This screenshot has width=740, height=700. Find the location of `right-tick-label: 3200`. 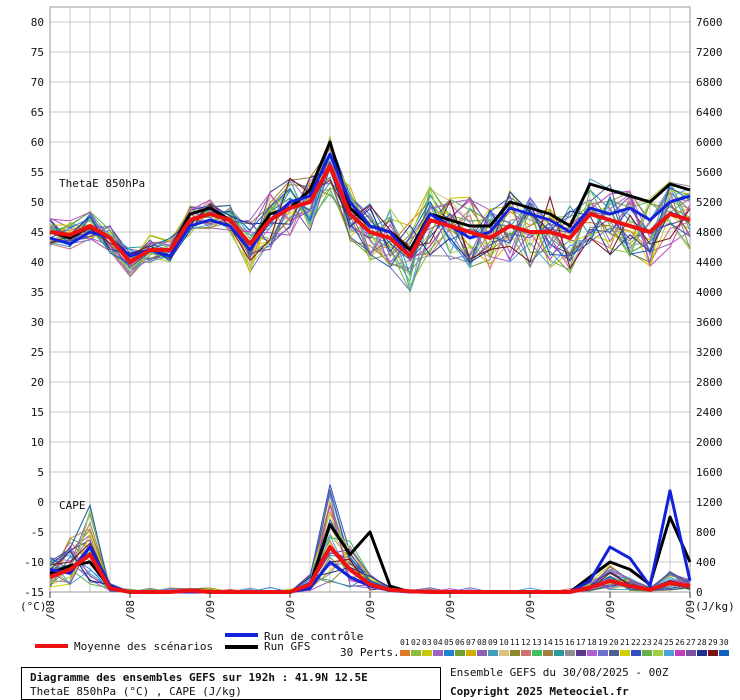

right-tick-label: 3200 is located at coordinates (709, 352).